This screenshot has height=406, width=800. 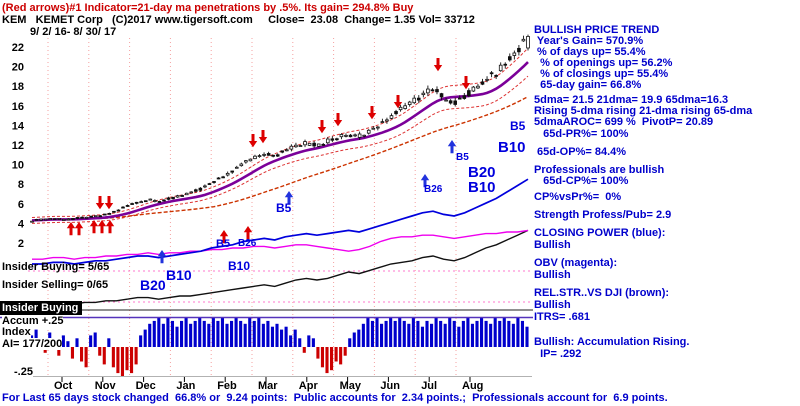 What do you see at coordinates (589, 41) in the screenshot?
I see `stats-line: Year's Gain= 570.9%` at bounding box center [589, 41].